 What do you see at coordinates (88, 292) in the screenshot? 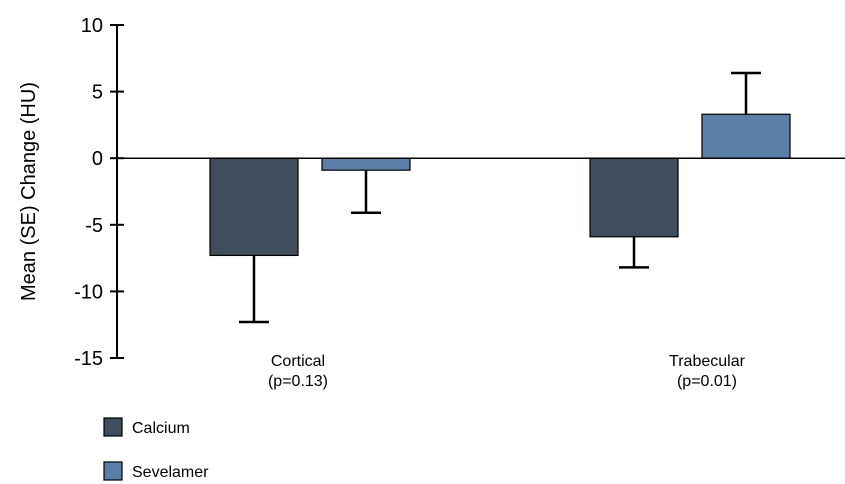
I see `y-tick-label: -10` at bounding box center [88, 292].